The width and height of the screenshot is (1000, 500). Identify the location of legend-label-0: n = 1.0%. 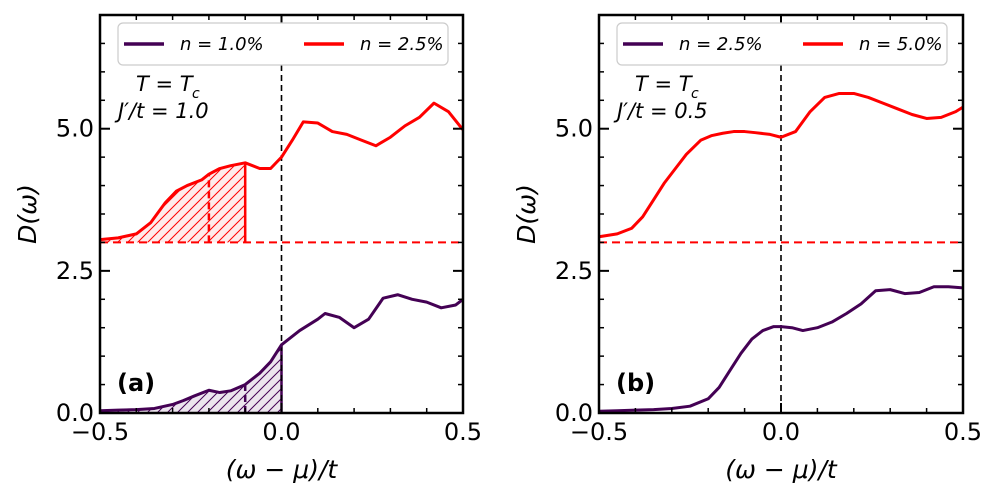
(222, 44).